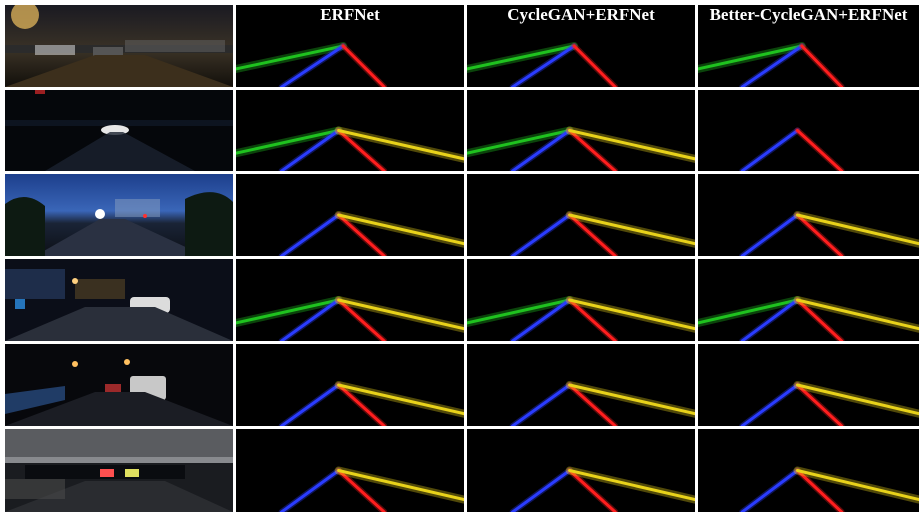 Image resolution: width=919 pixels, height=512 pixels. I want to click on lane-prediction-r2-c2, so click(581, 130).